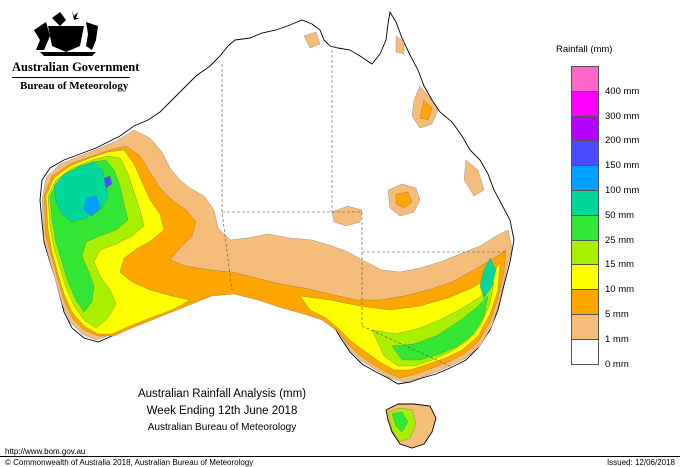  What do you see at coordinates (617, 339) in the screenshot?
I see `legend-label: 1 mm` at bounding box center [617, 339].